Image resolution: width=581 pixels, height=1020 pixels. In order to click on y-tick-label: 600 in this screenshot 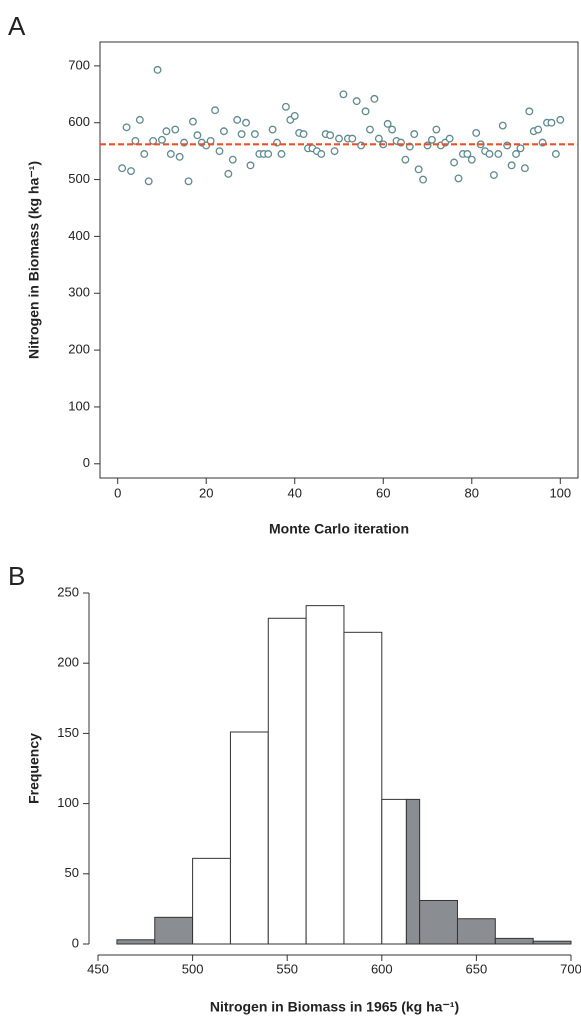, I will do `click(79, 121)`.